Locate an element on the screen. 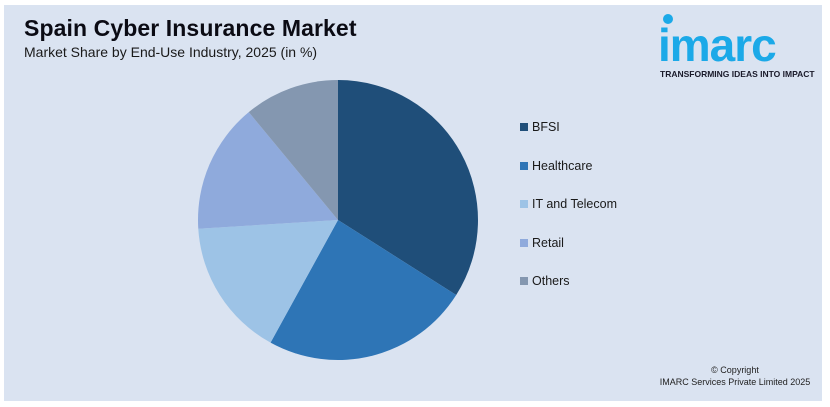  pie-slice-healthcare is located at coordinates (363, 290).